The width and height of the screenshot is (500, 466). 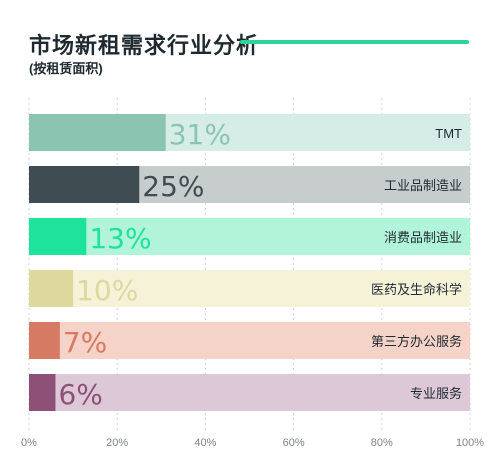 I want to click on x-tick-label: 80%, so click(x=382, y=443).